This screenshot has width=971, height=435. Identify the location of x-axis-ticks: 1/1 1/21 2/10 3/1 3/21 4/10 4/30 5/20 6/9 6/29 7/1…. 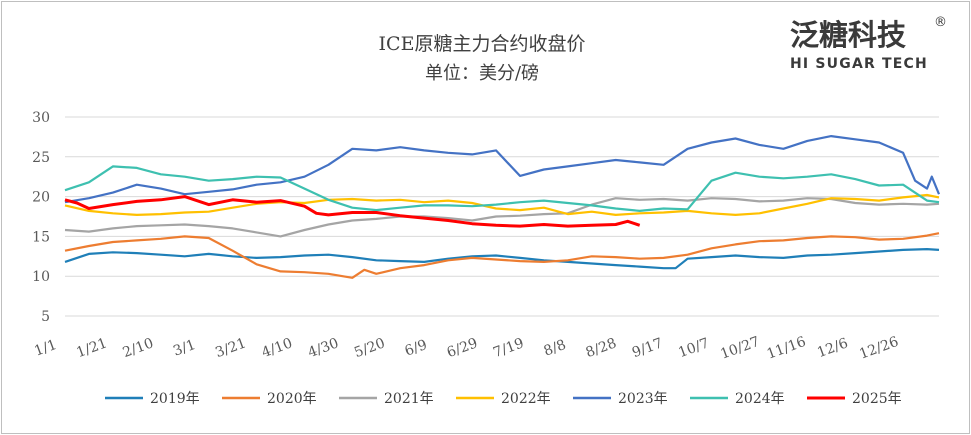
(466, 348).